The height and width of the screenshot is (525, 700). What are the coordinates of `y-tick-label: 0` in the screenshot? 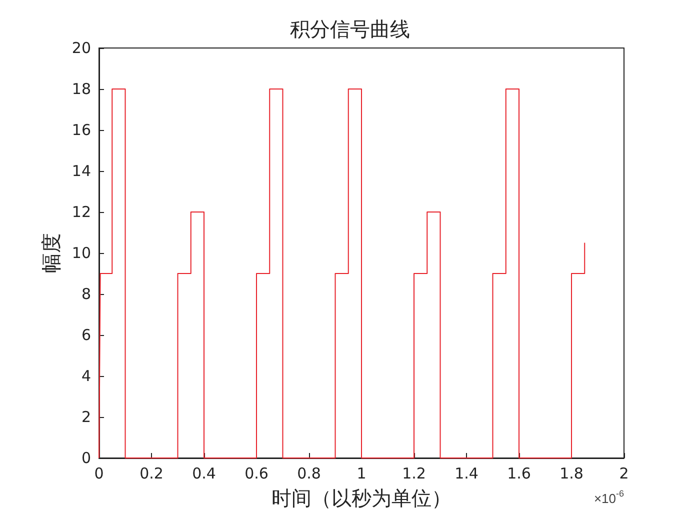 It's located at (86, 458).